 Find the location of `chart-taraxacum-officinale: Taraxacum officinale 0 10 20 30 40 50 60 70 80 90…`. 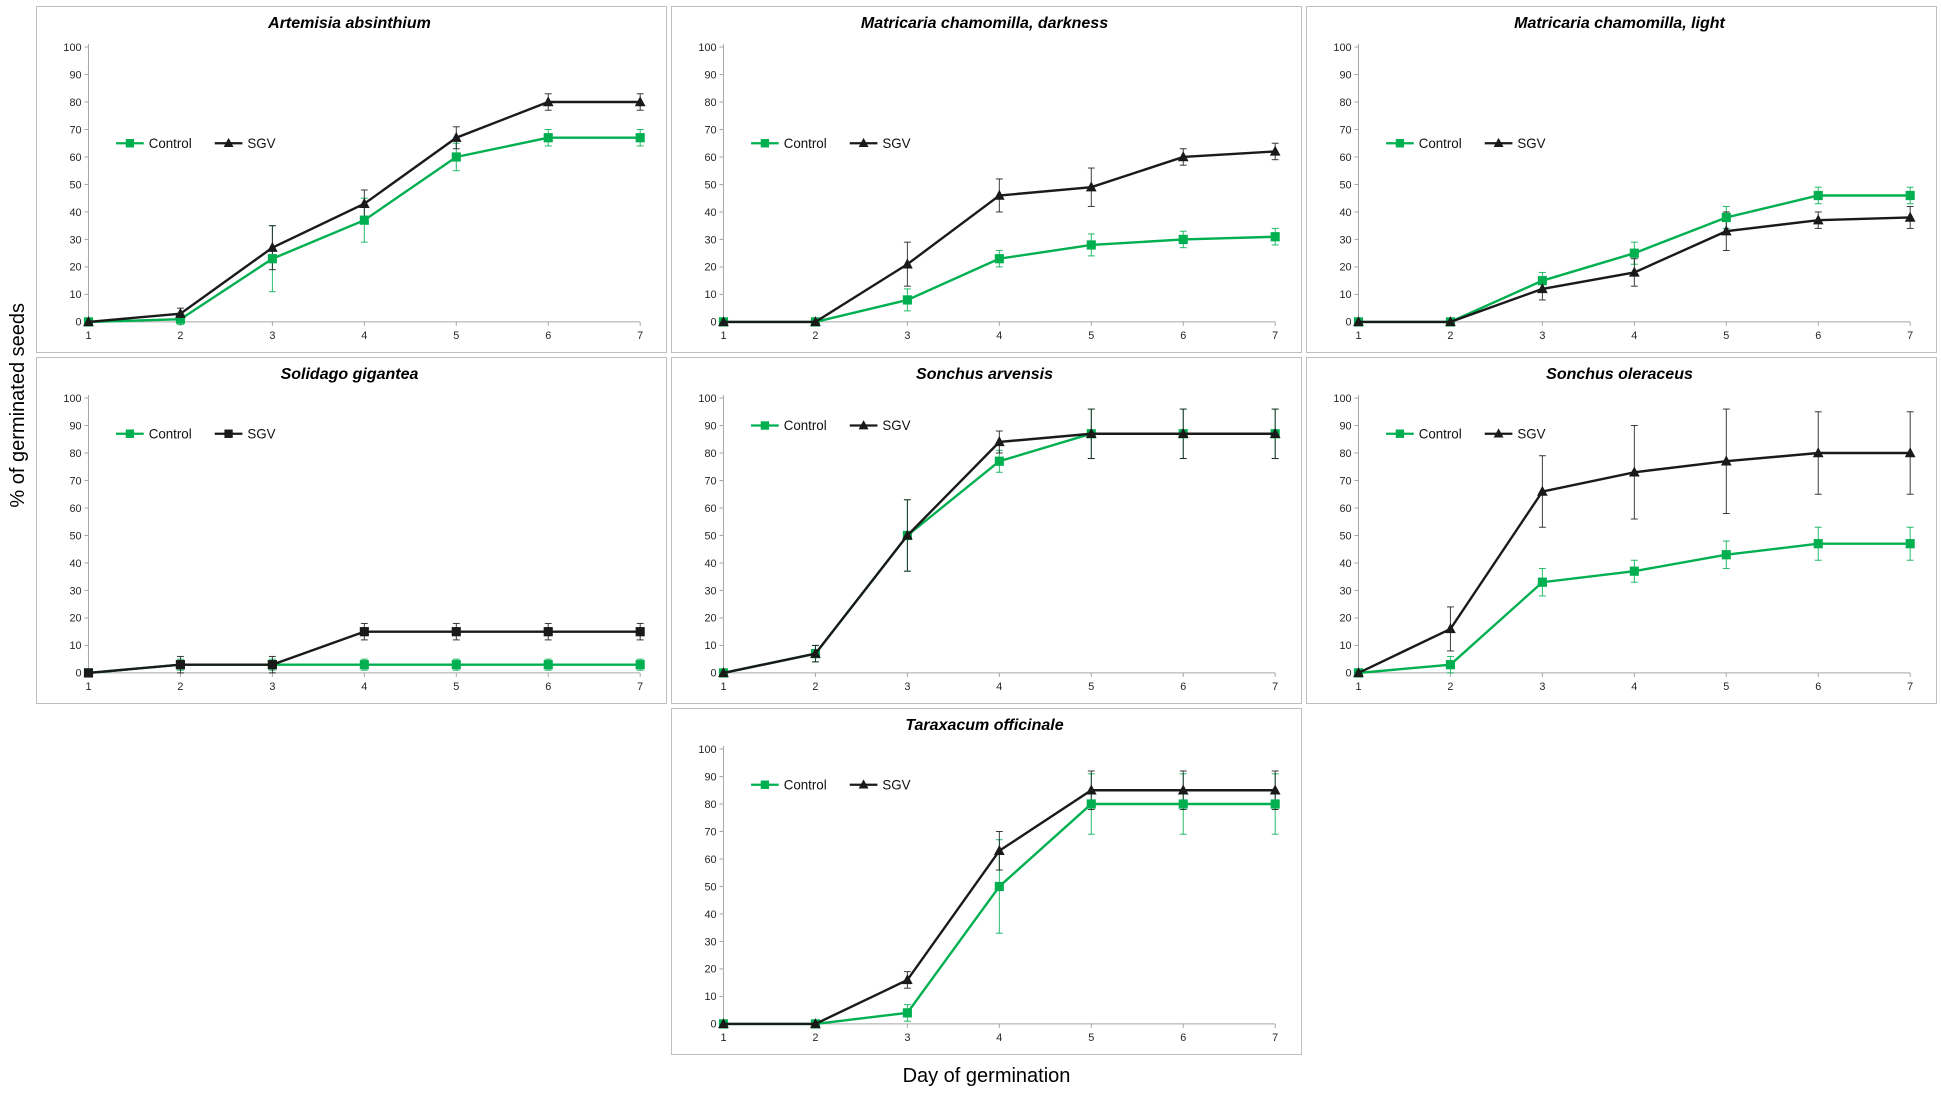

chart-taraxacum-officinale: Taraxacum officinale 0 10 20 30 40 50 60 70 80 90… is located at coordinates (986, 881).